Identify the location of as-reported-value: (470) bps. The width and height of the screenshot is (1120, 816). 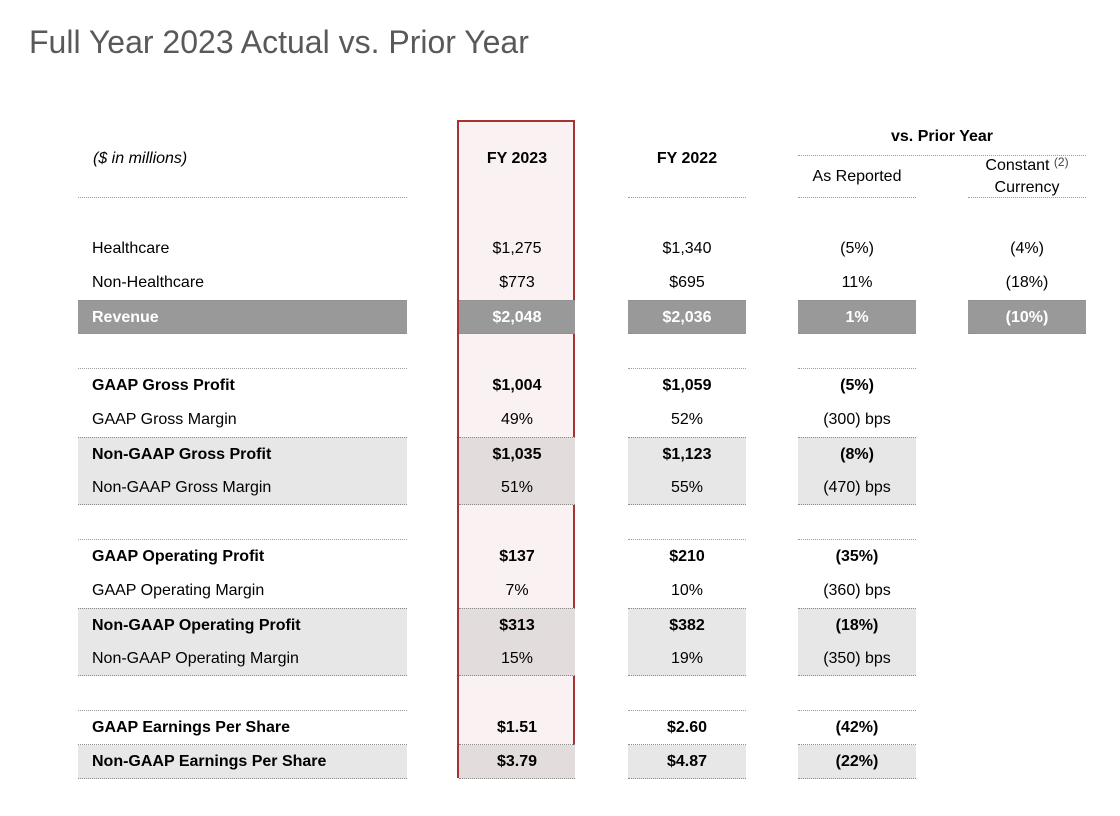
(857, 488).